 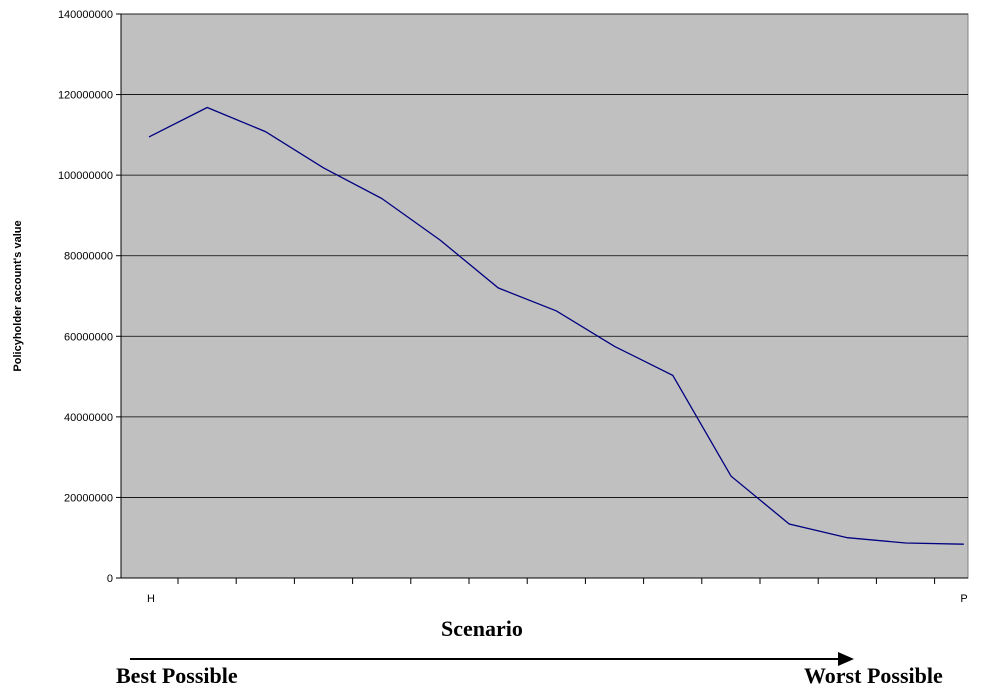 What do you see at coordinates (85, 15) in the screenshot?
I see `y-tick-label: 140000000` at bounding box center [85, 15].